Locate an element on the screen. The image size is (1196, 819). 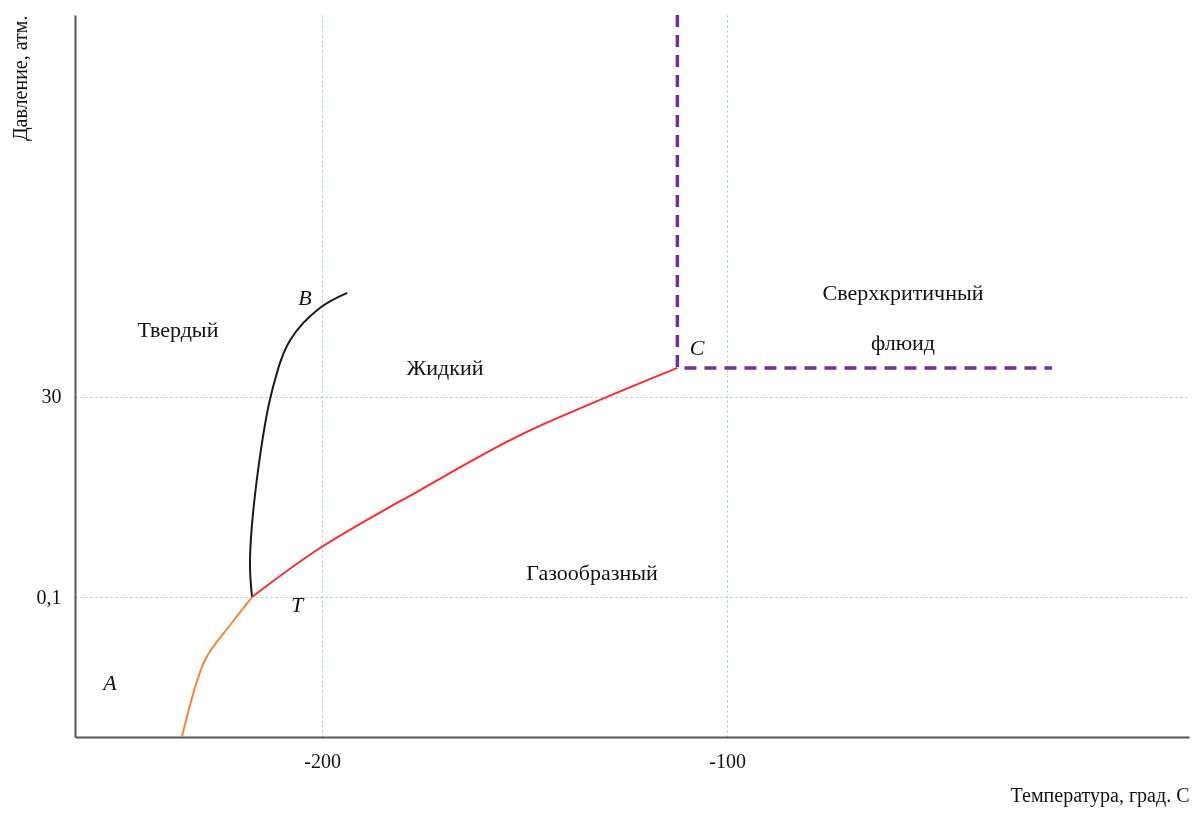
annotation: A is located at coordinates (109, 682).